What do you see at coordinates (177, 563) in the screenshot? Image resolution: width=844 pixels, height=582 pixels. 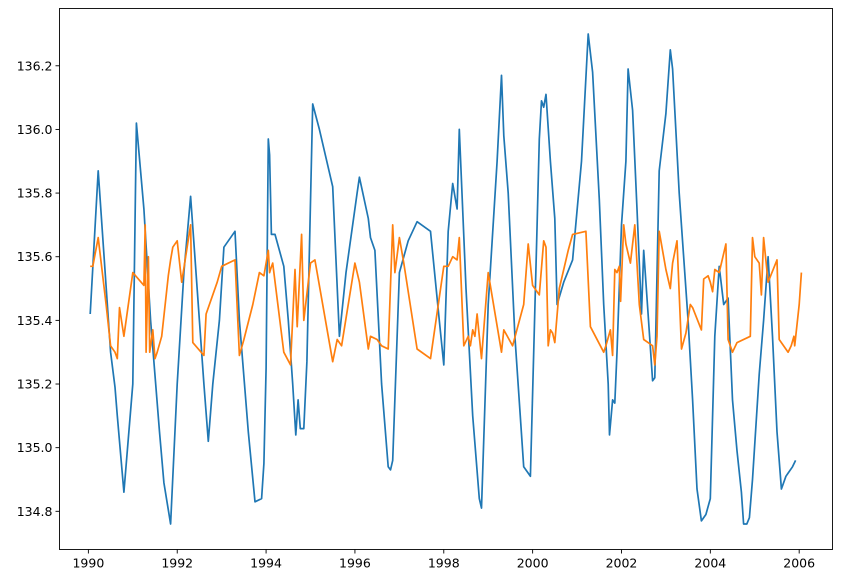 I see `x-tick-label-1: 1992` at bounding box center [177, 563].